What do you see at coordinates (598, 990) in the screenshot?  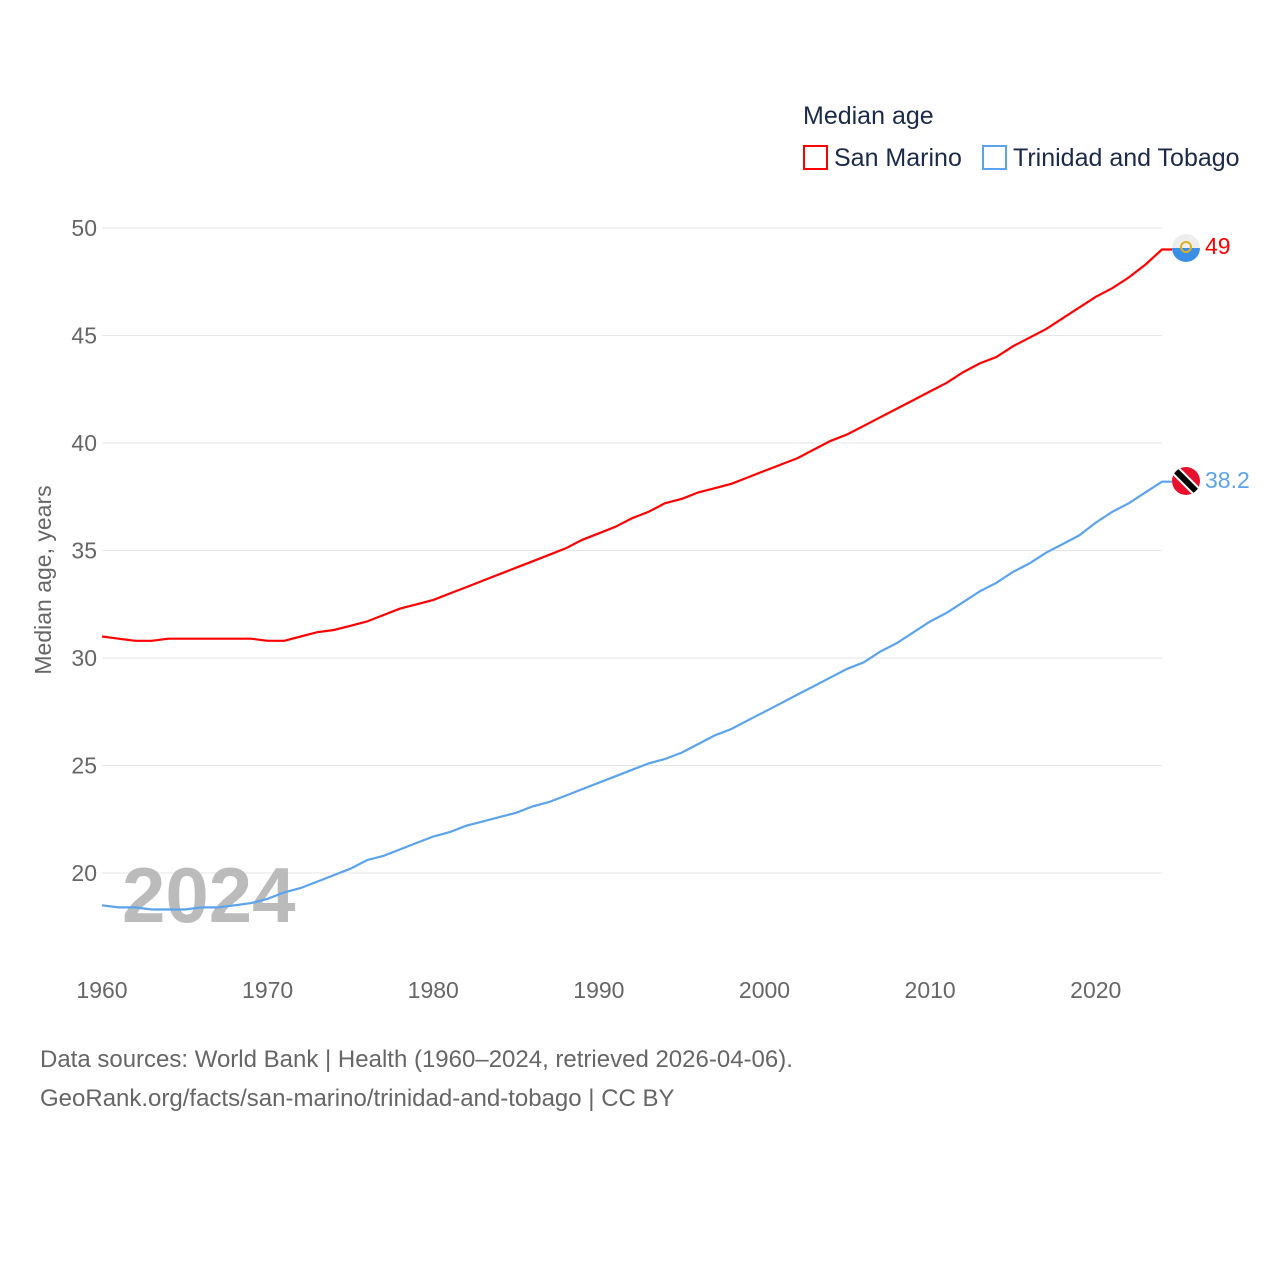 I see `x-tick-label: 1990` at bounding box center [598, 990].